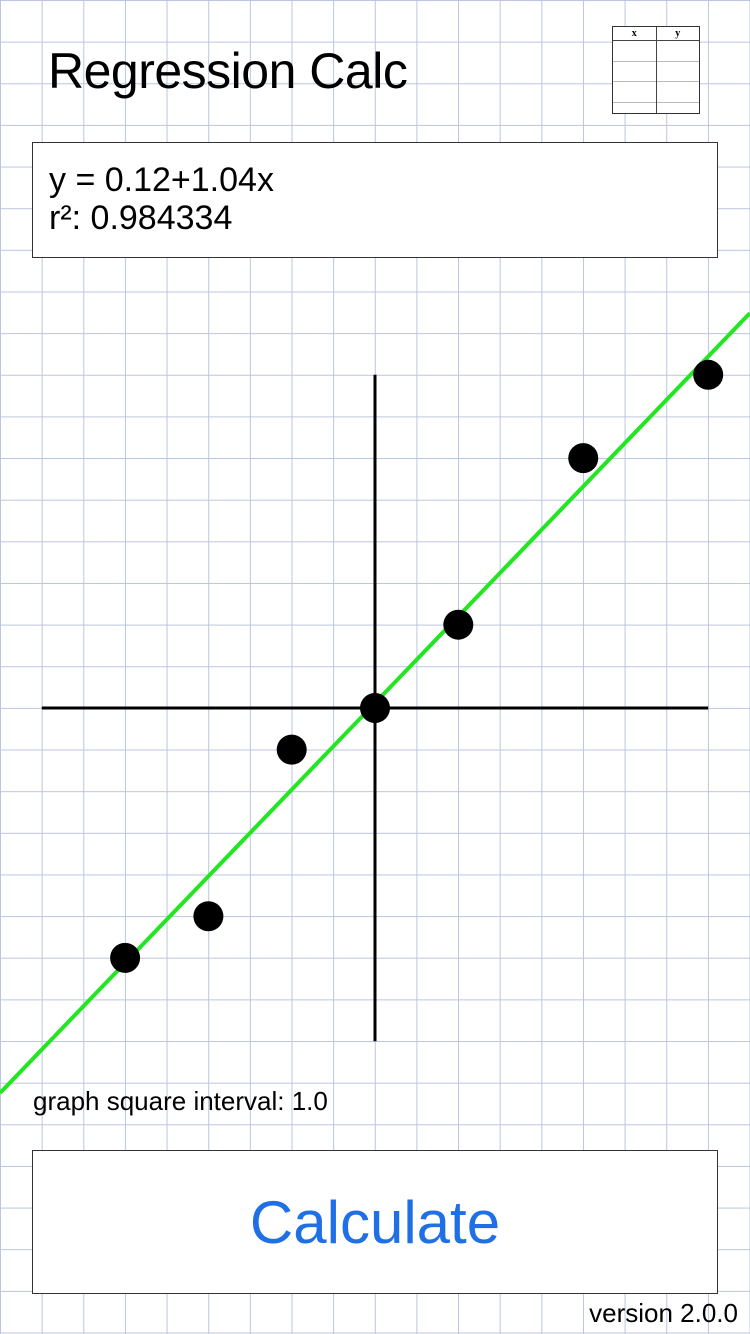 The image size is (750, 1334). Describe the element at coordinates (180, 1101) in the screenshot. I see `graph-interval-label: graph square interval: 1.0` at that location.